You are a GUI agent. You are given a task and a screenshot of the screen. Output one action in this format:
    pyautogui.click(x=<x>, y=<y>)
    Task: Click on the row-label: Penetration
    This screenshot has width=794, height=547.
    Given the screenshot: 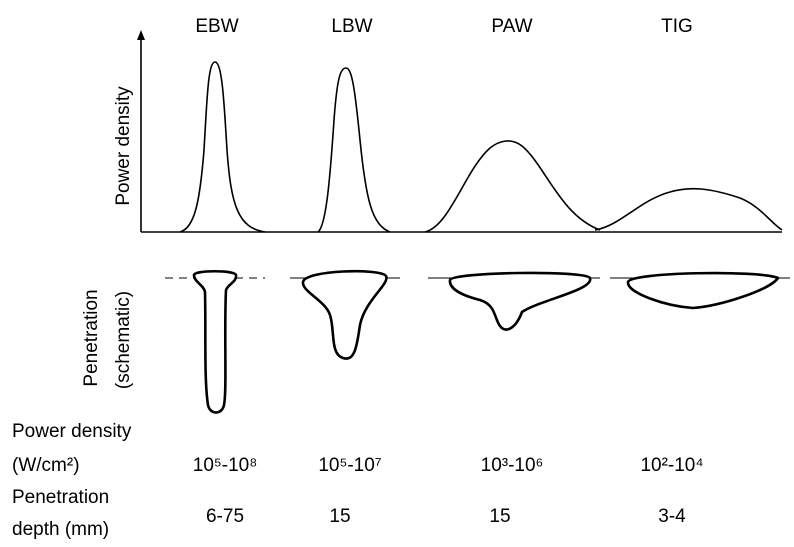 What is the action you would take?
    pyautogui.click(x=60, y=497)
    